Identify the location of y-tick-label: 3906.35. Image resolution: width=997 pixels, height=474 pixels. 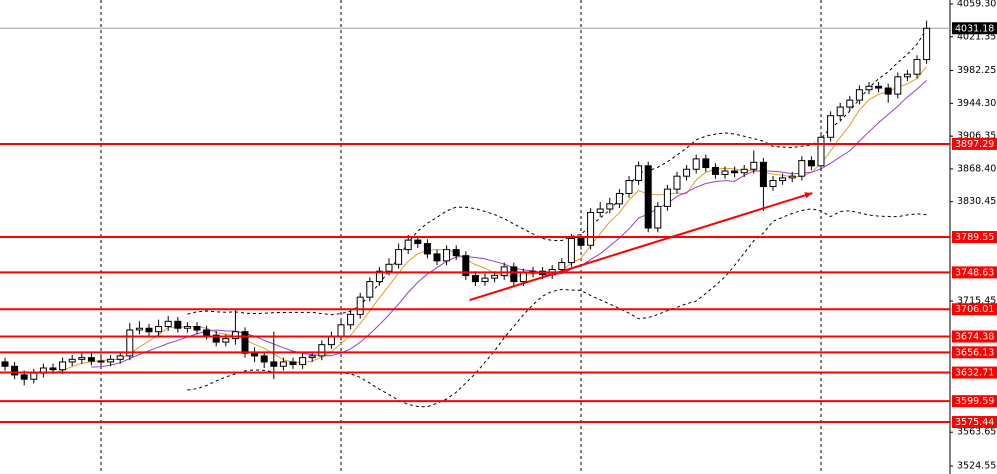
(976, 136).